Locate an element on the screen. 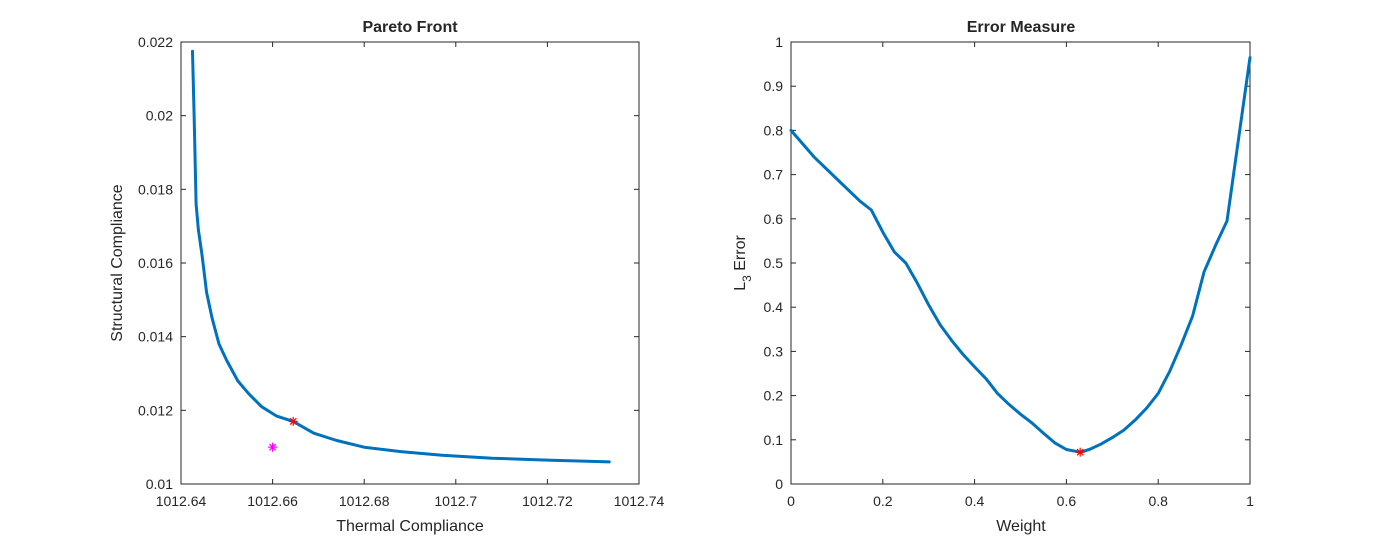  y-tick-label: 0.8 is located at coordinates (774, 130).